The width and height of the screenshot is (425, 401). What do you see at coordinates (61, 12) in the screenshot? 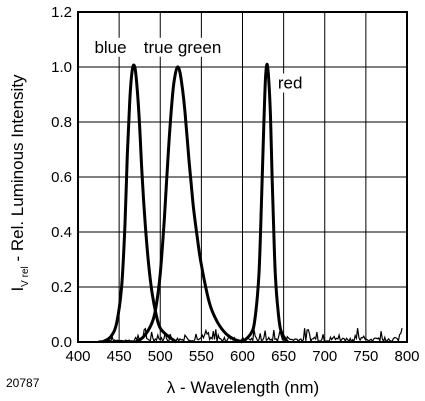
I see `y-tick-label: 1.2` at bounding box center [61, 12].